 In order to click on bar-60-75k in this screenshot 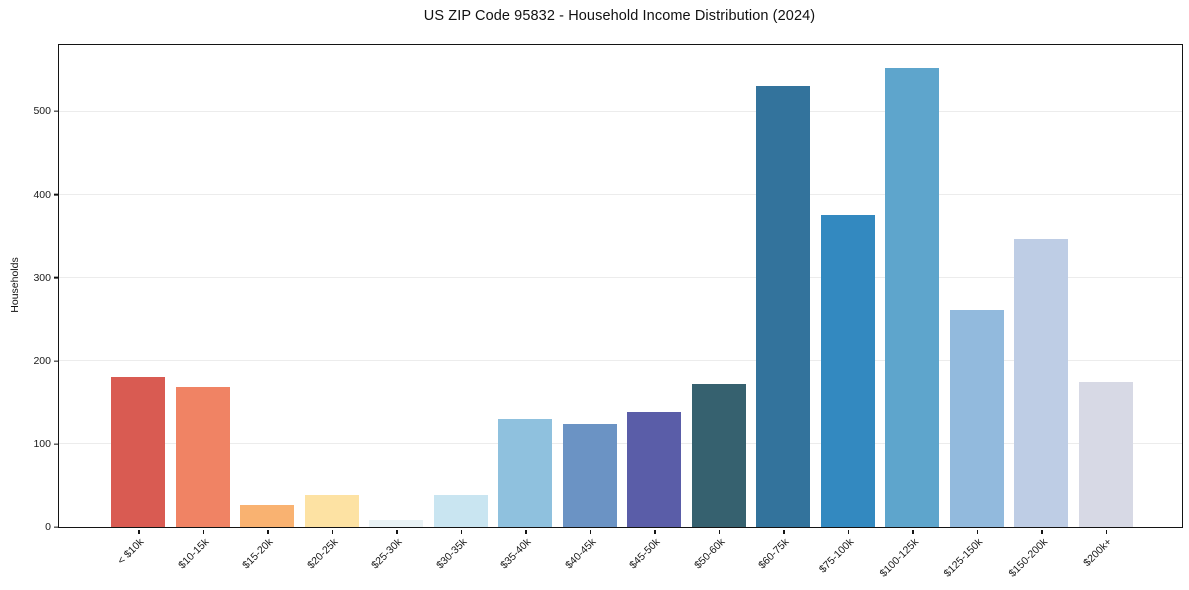, I will do `click(783, 306)`.